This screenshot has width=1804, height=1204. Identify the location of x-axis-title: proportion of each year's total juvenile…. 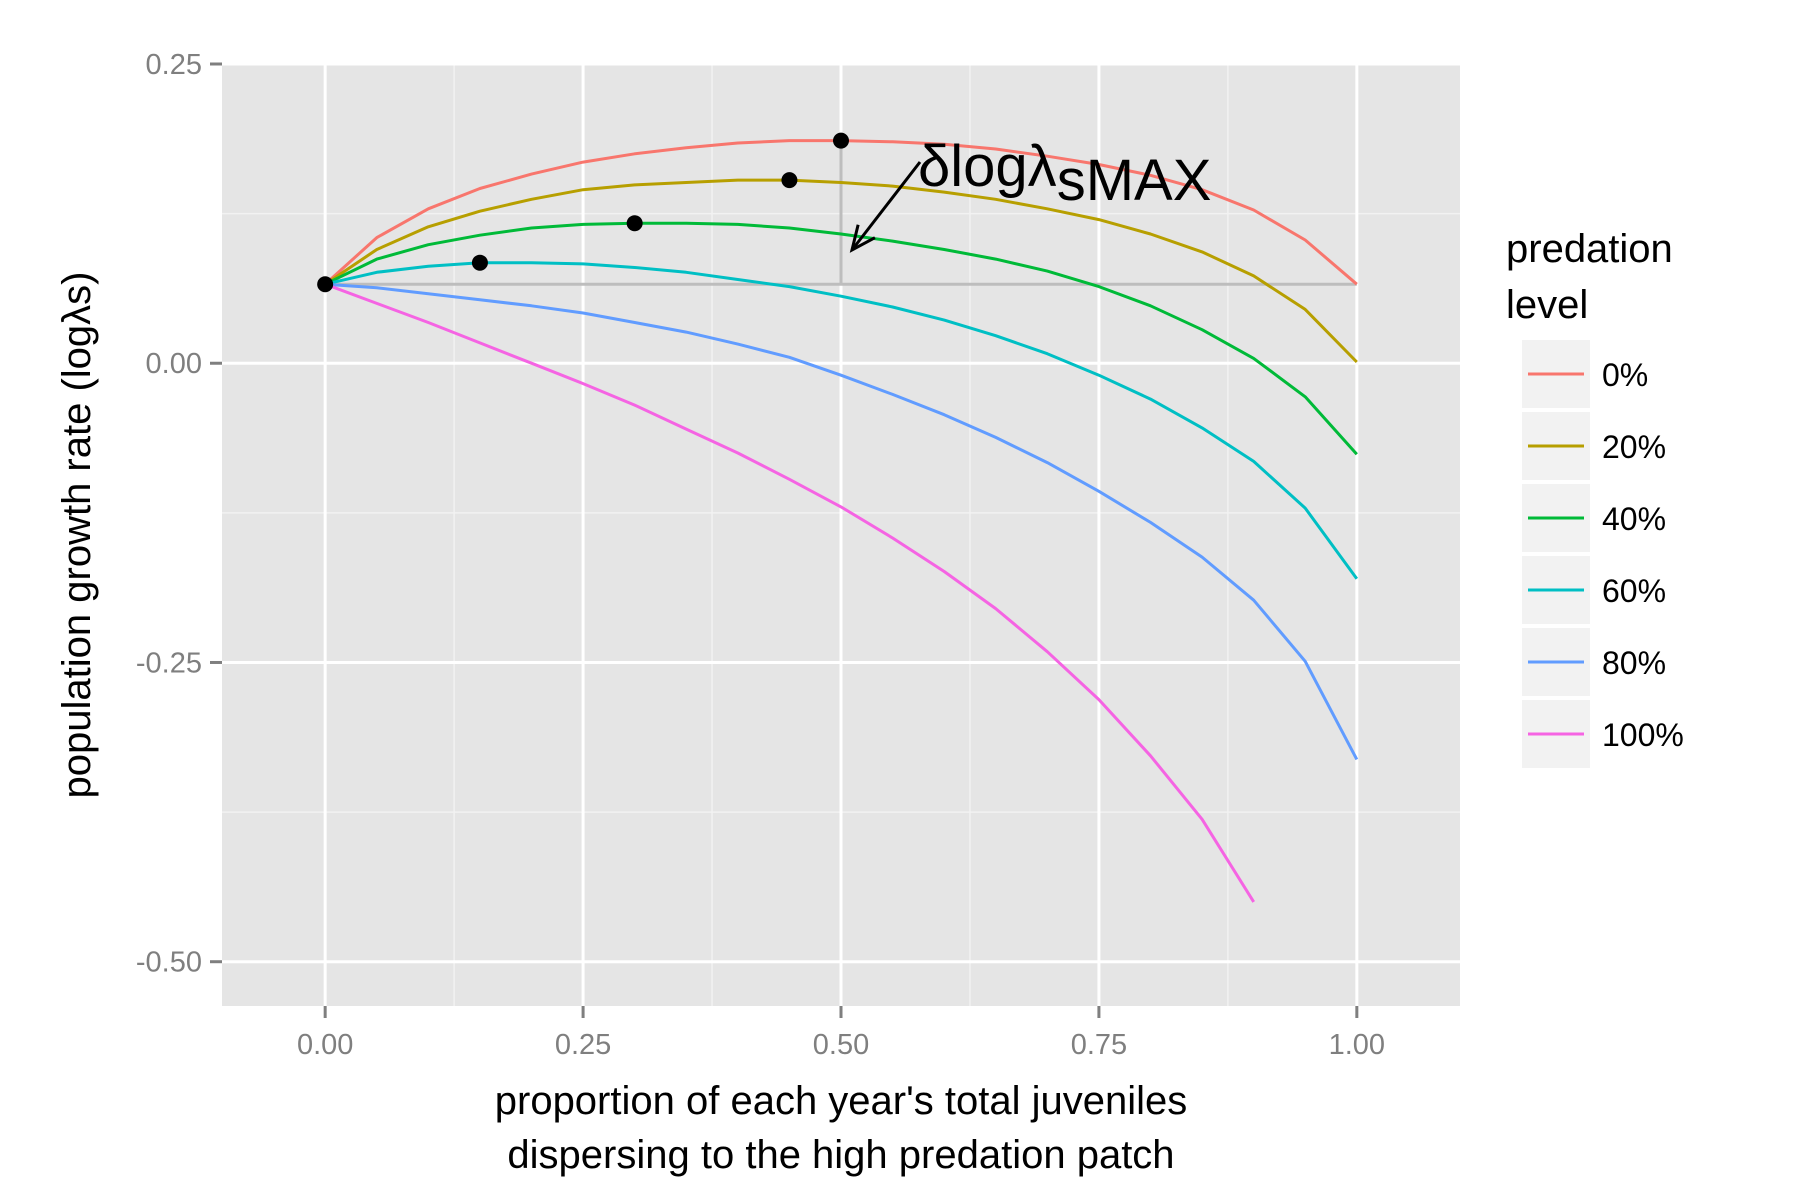
(841, 1128).